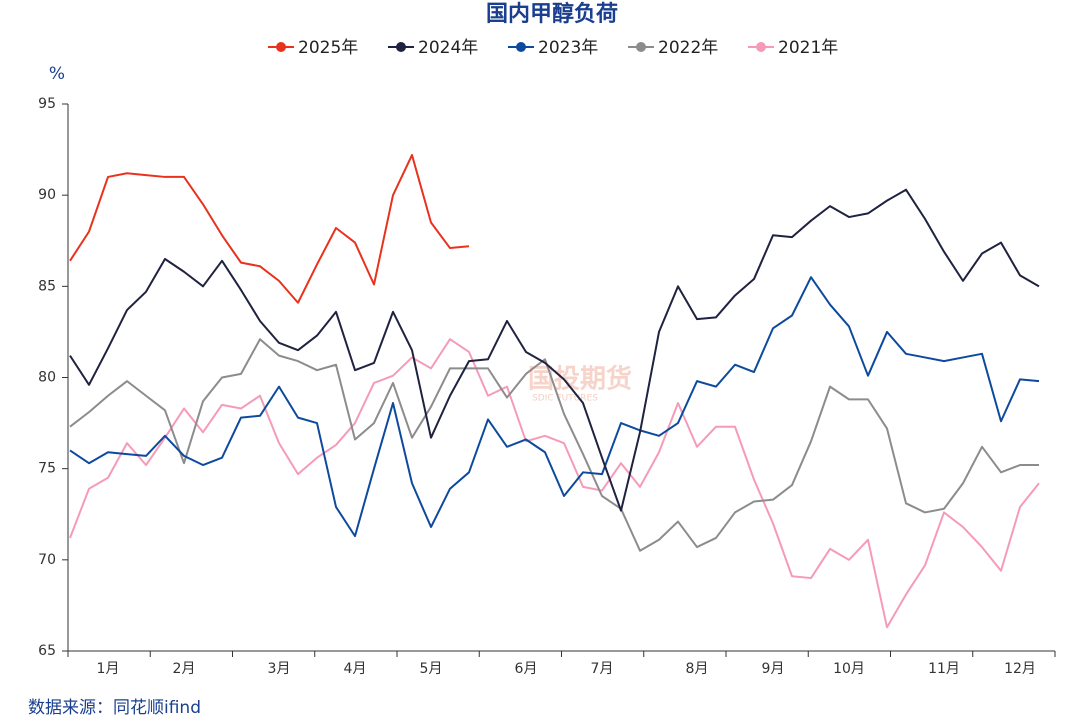 This screenshot has height=721, width=1080. I want to click on y-tick-label: 70, so click(47, 560).